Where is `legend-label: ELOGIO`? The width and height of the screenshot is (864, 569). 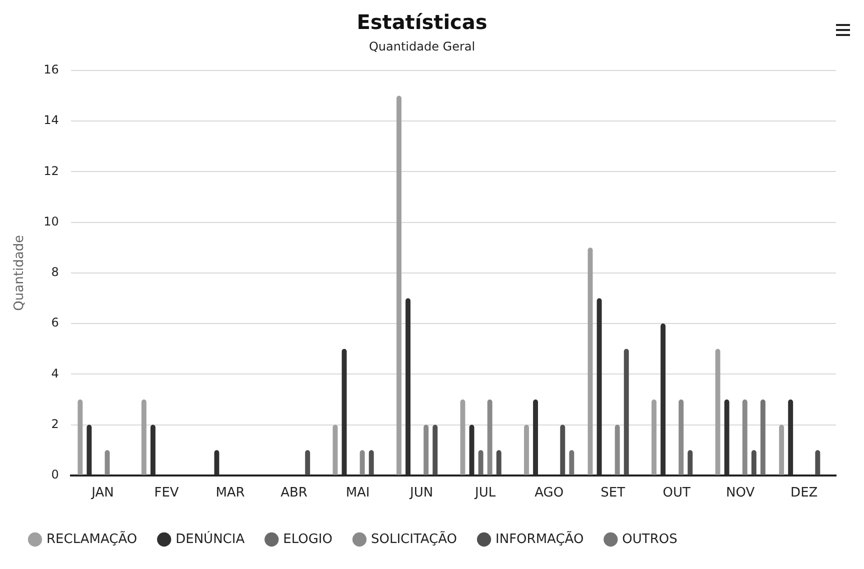
legend-label: ELOGIO is located at coordinates (307, 539).